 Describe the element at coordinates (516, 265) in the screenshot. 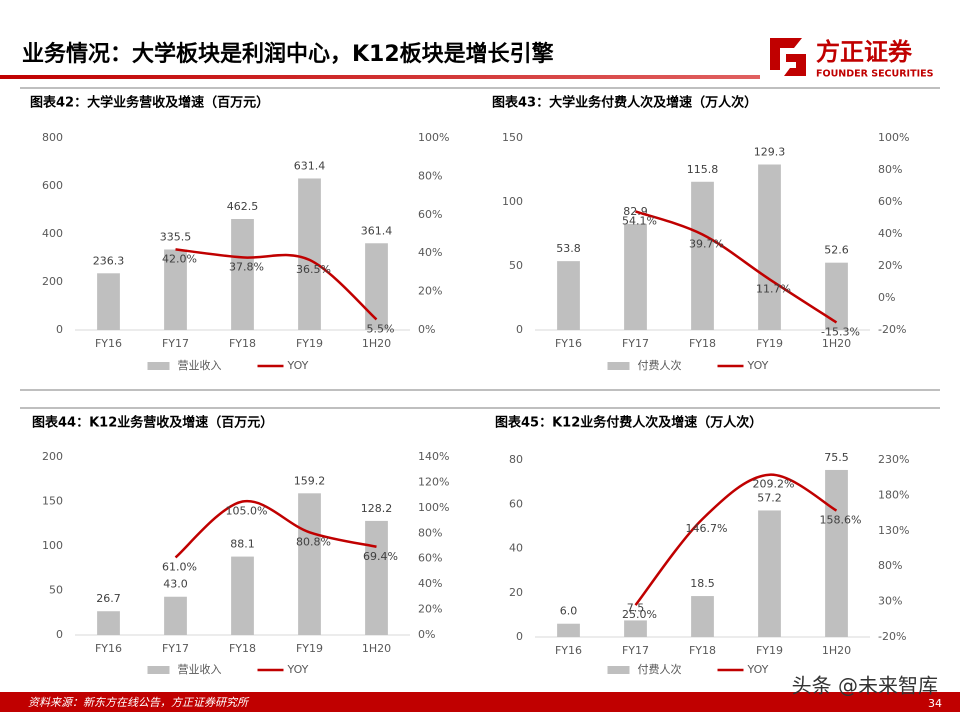

I see `y-tick-label: 50` at that location.